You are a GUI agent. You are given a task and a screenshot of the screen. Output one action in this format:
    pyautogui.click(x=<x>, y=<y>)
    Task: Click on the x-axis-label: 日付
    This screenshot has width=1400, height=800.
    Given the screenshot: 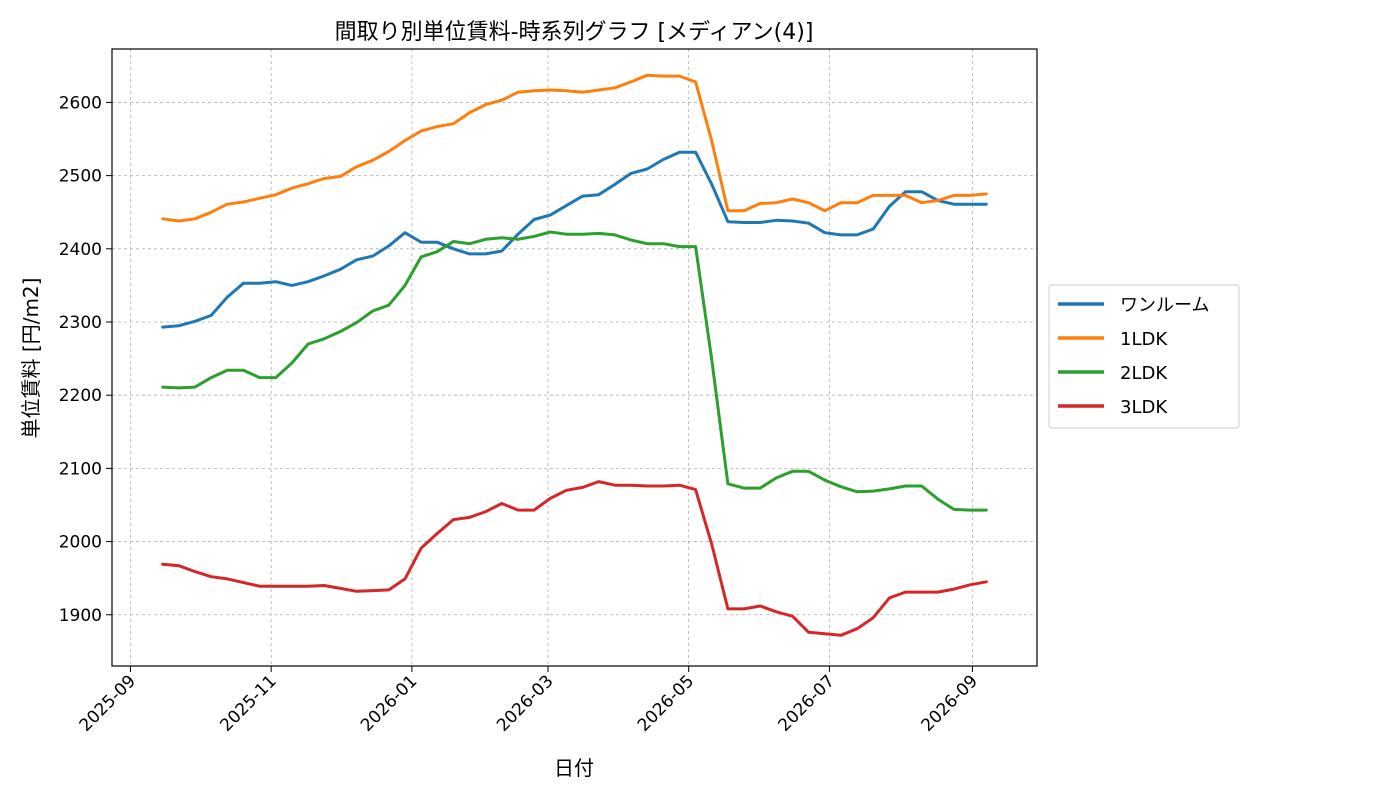 What is the action you would take?
    pyautogui.click(x=574, y=768)
    